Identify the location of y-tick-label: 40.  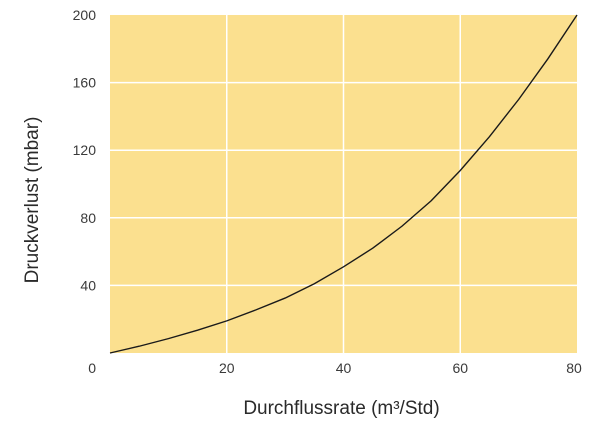
(88, 285).